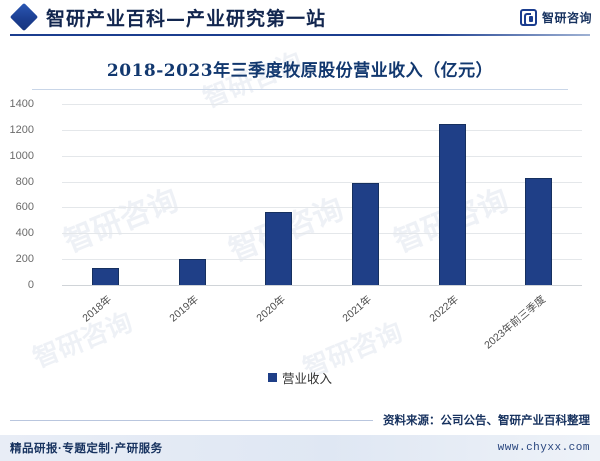  What do you see at coordinates (279, 248) in the screenshot?
I see `bar-2020年` at bounding box center [279, 248].